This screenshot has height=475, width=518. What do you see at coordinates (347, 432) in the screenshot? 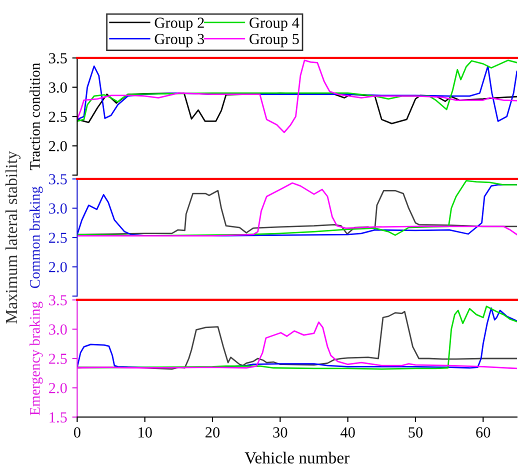
I see `x-tick-label: 40` at bounding box center [347, 432].